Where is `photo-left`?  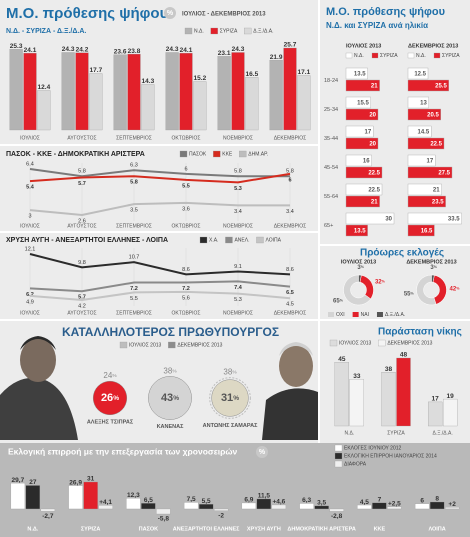
photo-left is located at coordinates (39, 388).